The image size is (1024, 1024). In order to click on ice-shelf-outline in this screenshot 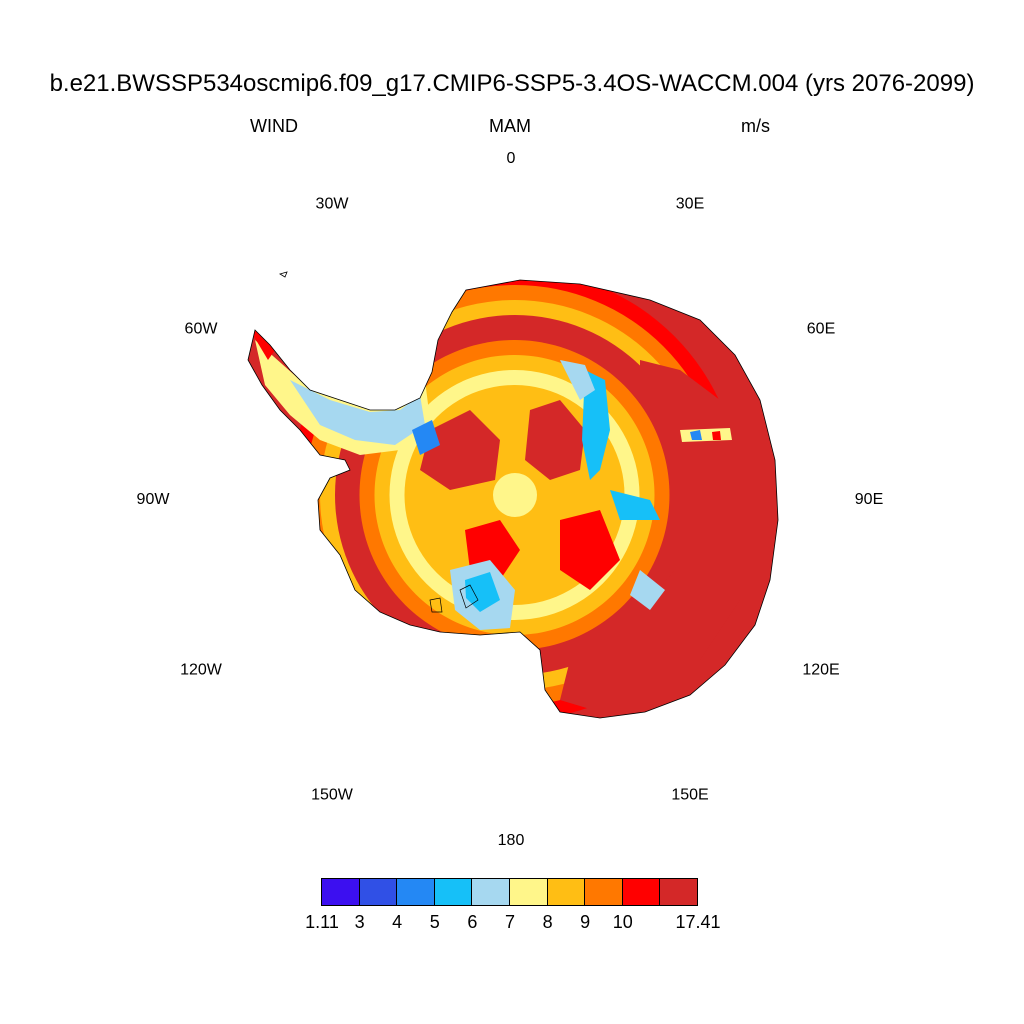, I will do `click(454, 598)`.